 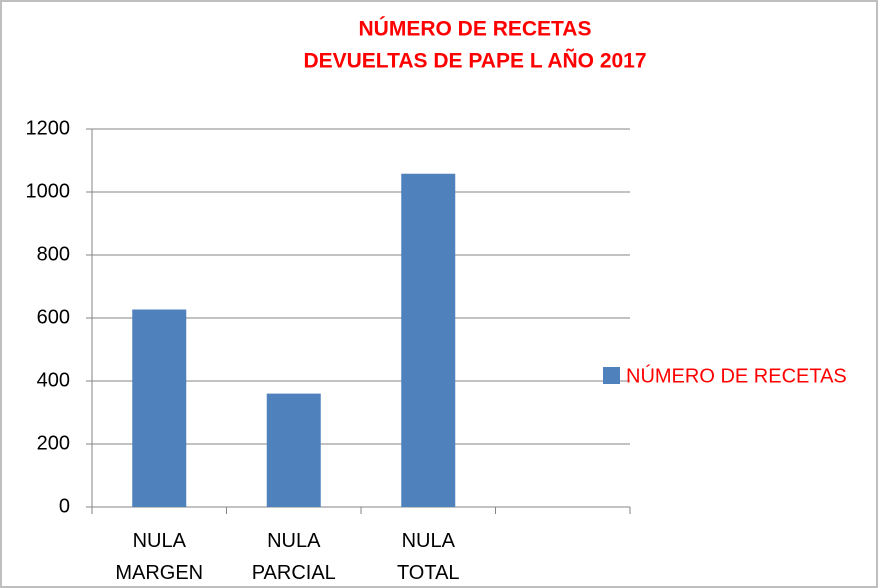 What do you see at coordinates (53, 380) in the screenshot?
I see `y-tick-label: 400` at bounding box center [53, 380].